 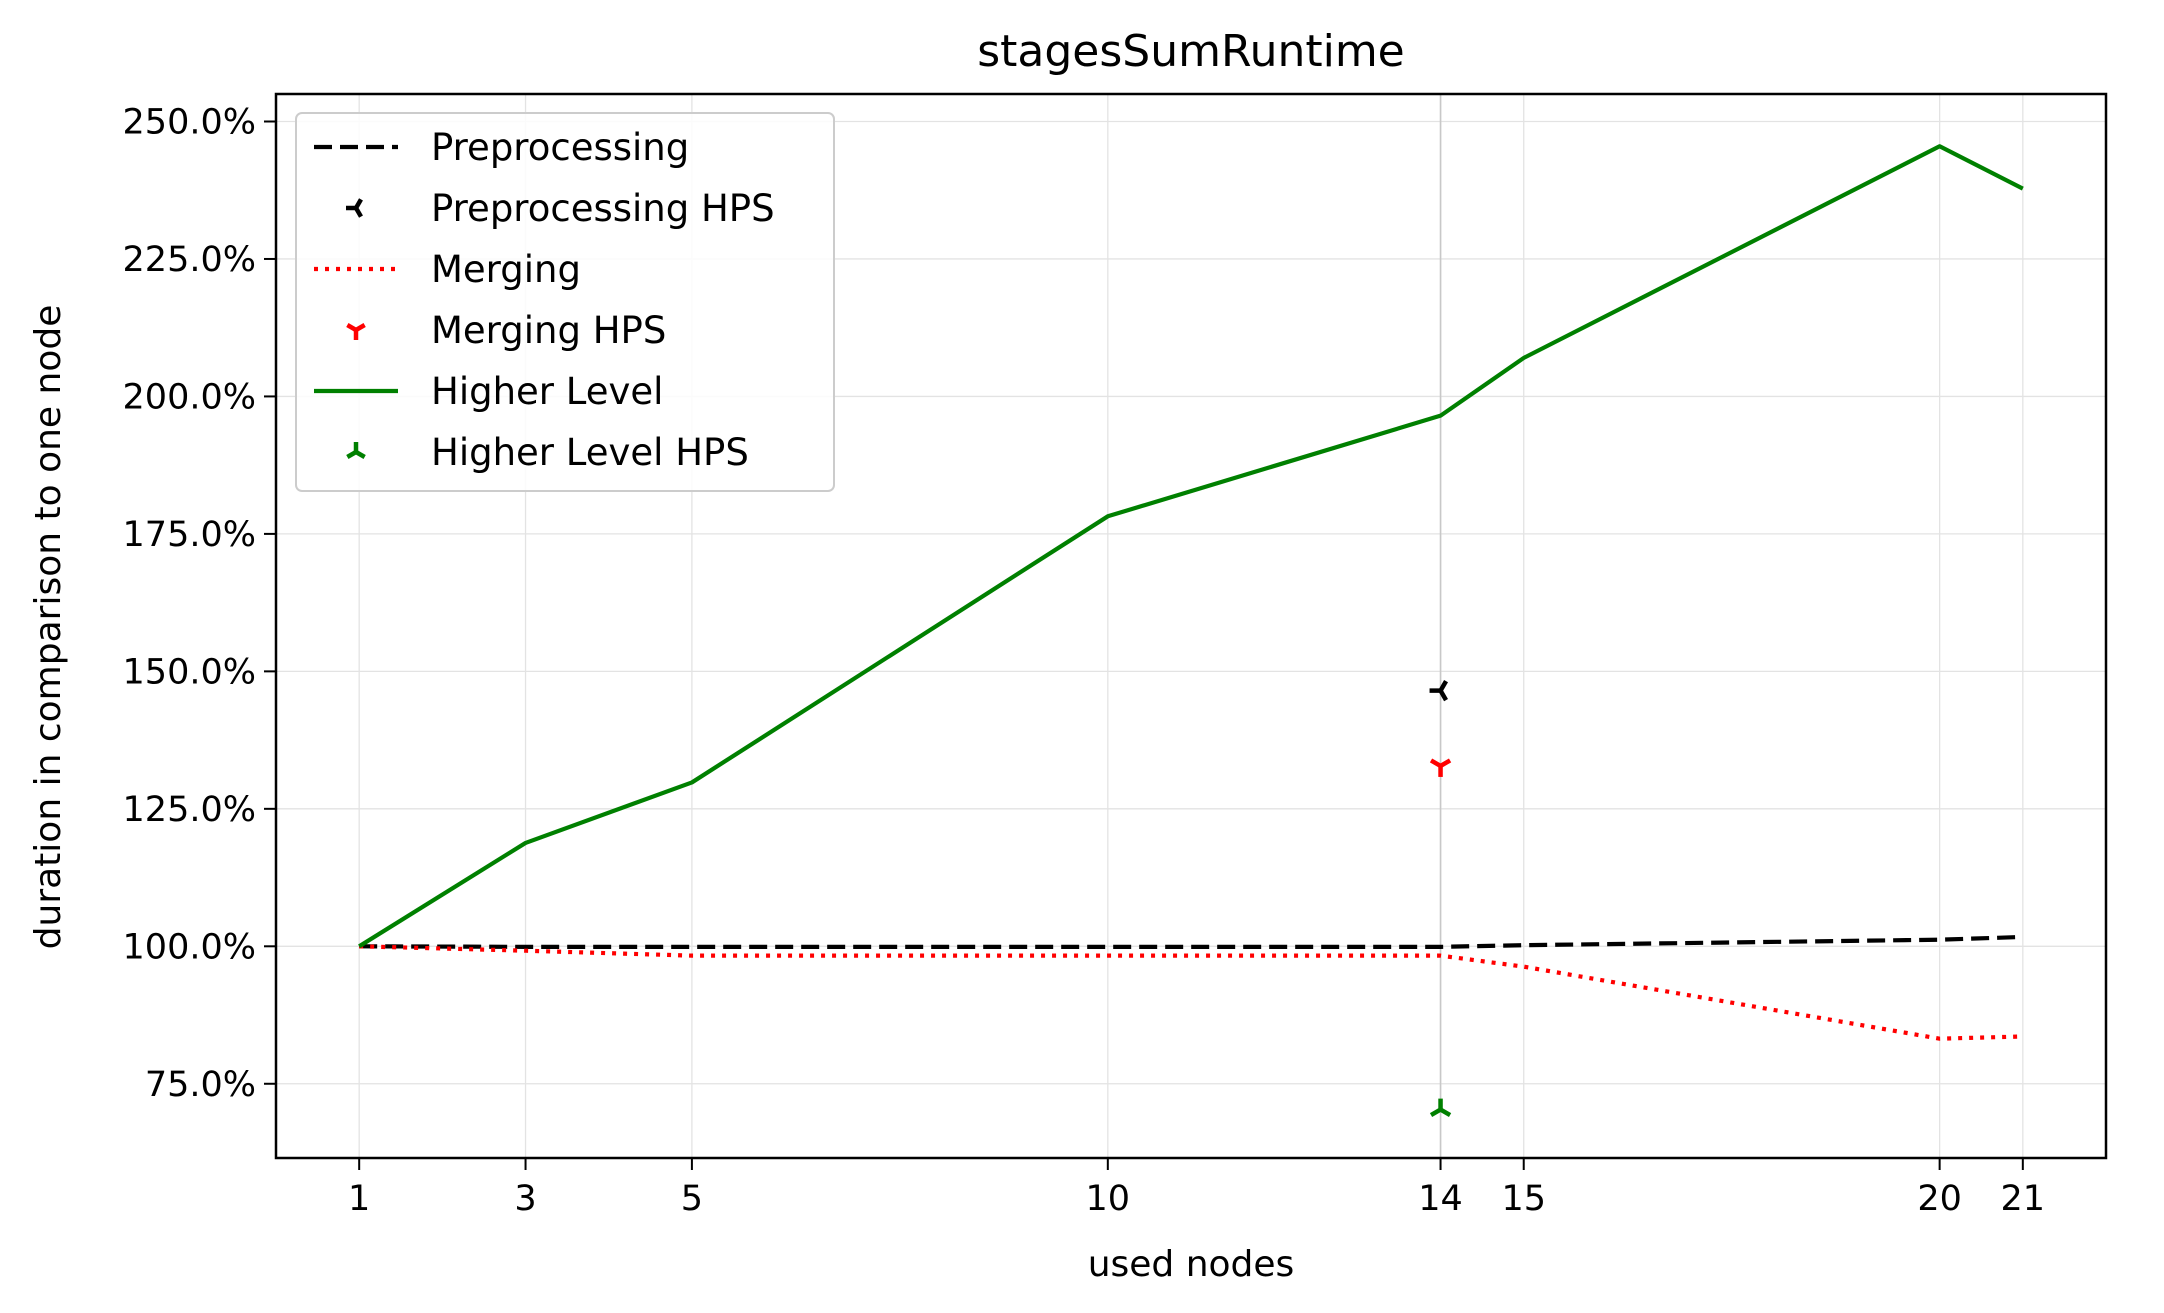 I want to click on legend-swatch-merging-hps, so click(x=356, y=331).